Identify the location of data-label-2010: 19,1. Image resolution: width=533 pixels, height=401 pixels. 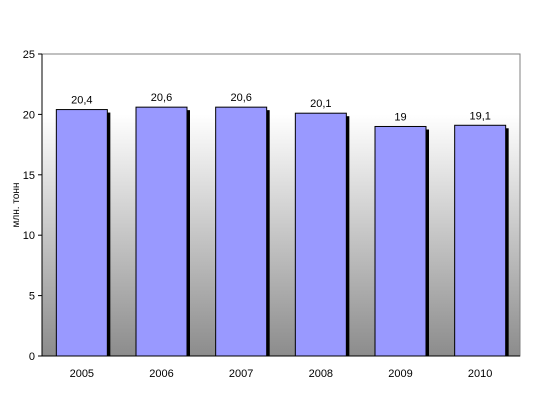
(479, 116).